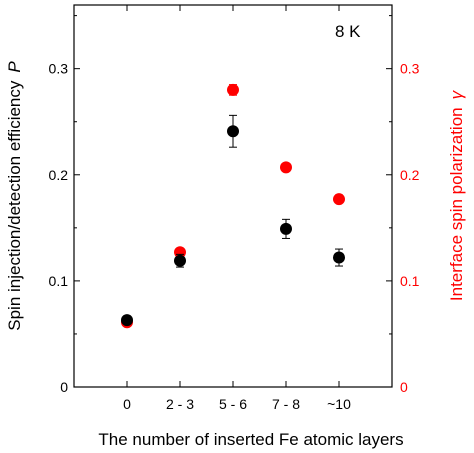 The height and width of the screenshot is (453, 474). I want to click on y-axis-left-label: Spin injection/detection efficiency P, so click(14, 196).